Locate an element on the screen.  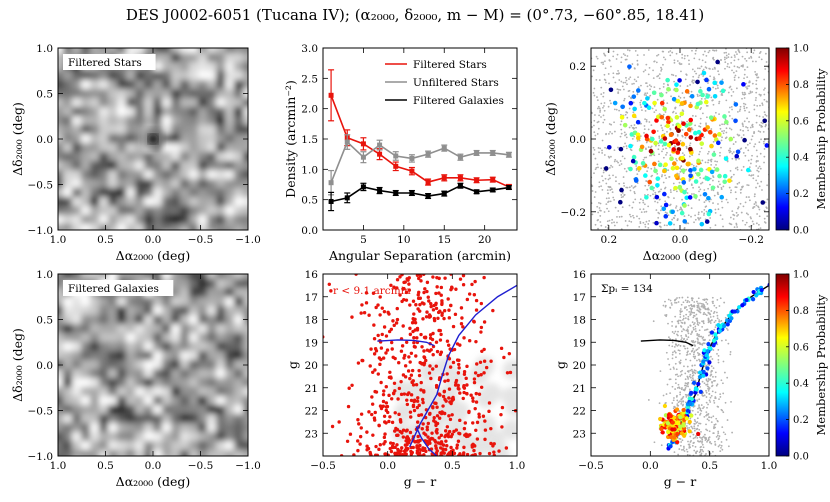
data-point is located at coordinates (412, 171).